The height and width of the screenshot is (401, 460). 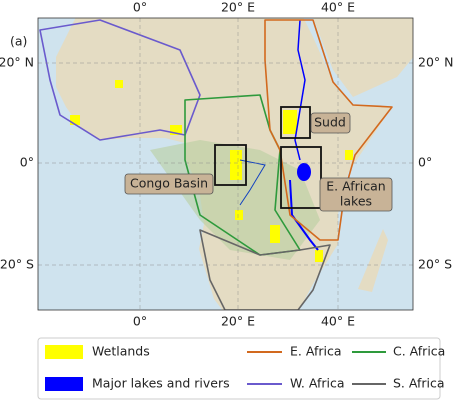 I want to click on legend-frame, so click(x=239, y=368).